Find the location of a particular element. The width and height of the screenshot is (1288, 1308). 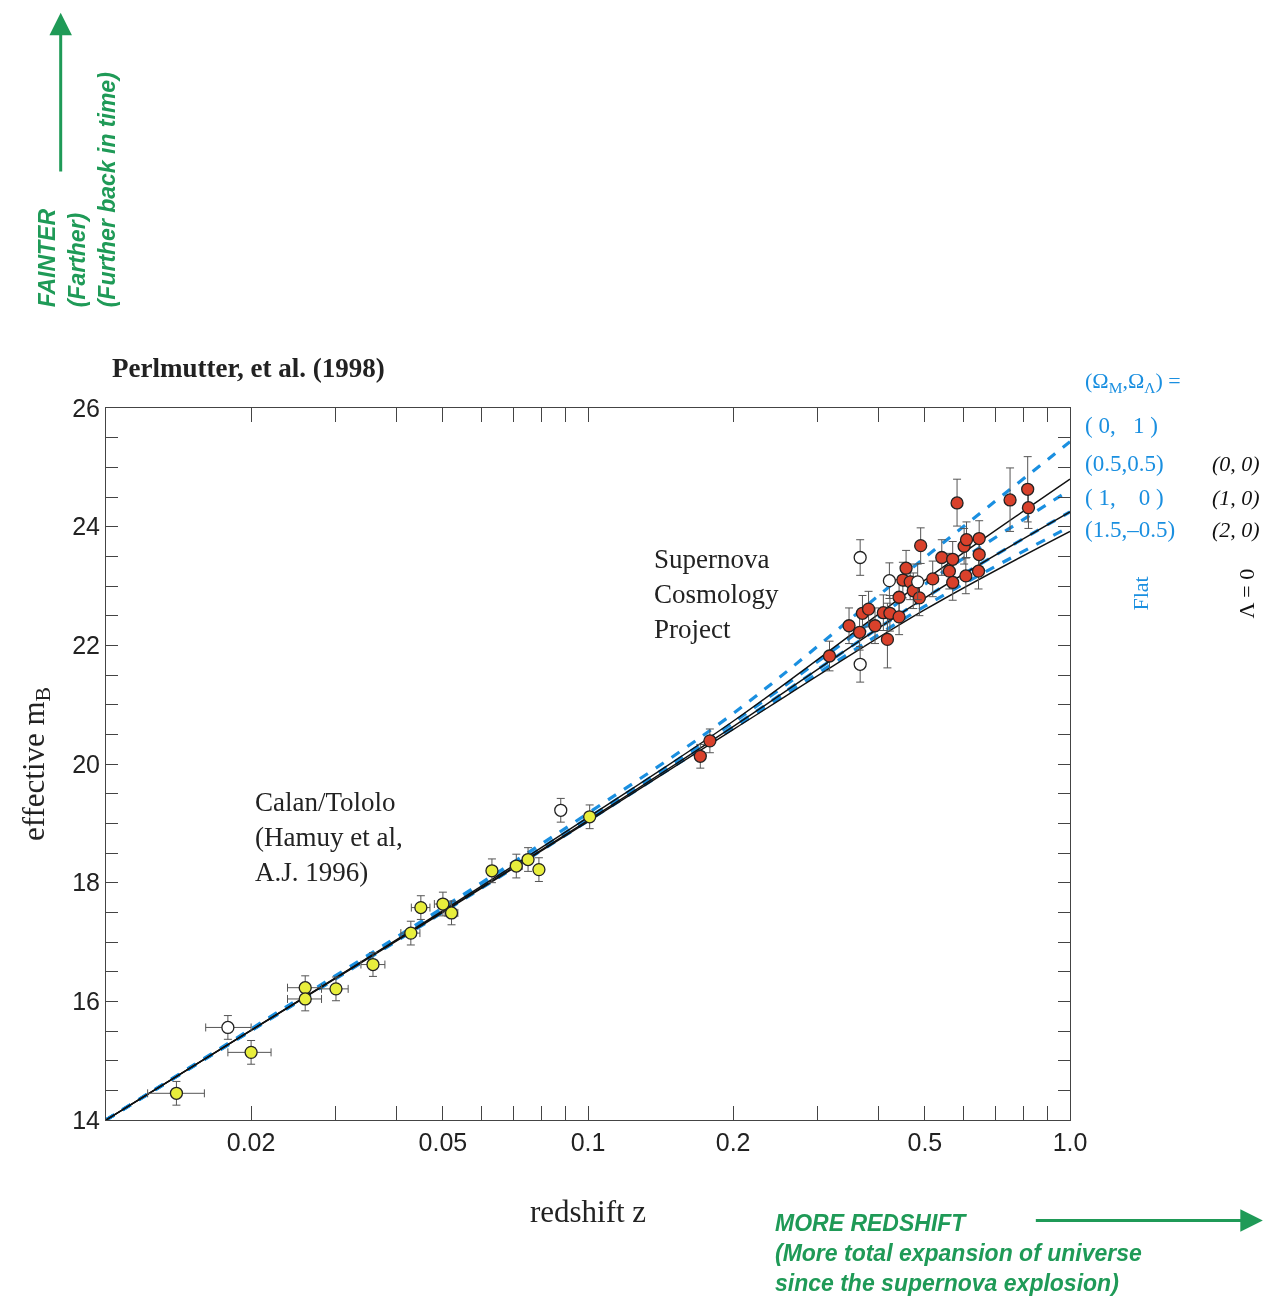

y-tick-label: 14 is located at coordinates (86, 1119).